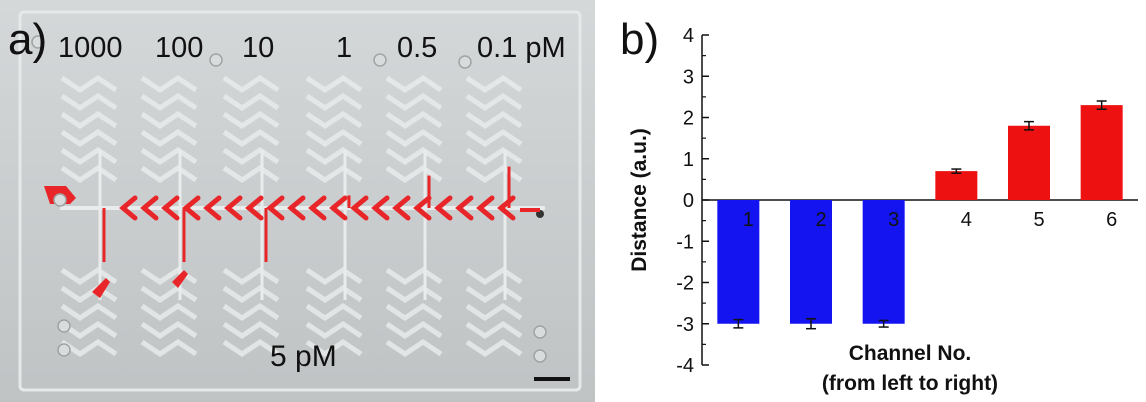 The height and width of the screenshot is (402, 1146). I want to click on y-tick-label: -2, so click(685, 284).